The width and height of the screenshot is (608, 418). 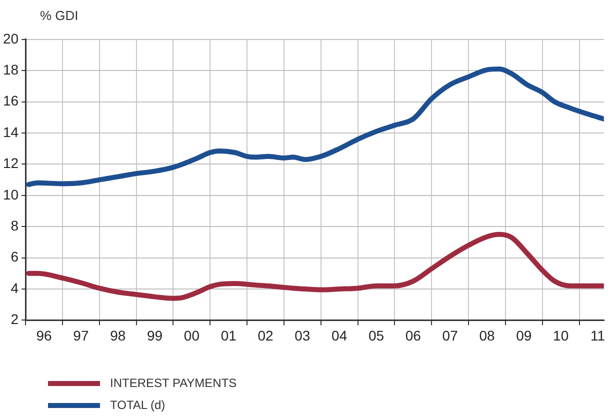 I want to click on x-tick-label: 96, so click(x=44, y=335).